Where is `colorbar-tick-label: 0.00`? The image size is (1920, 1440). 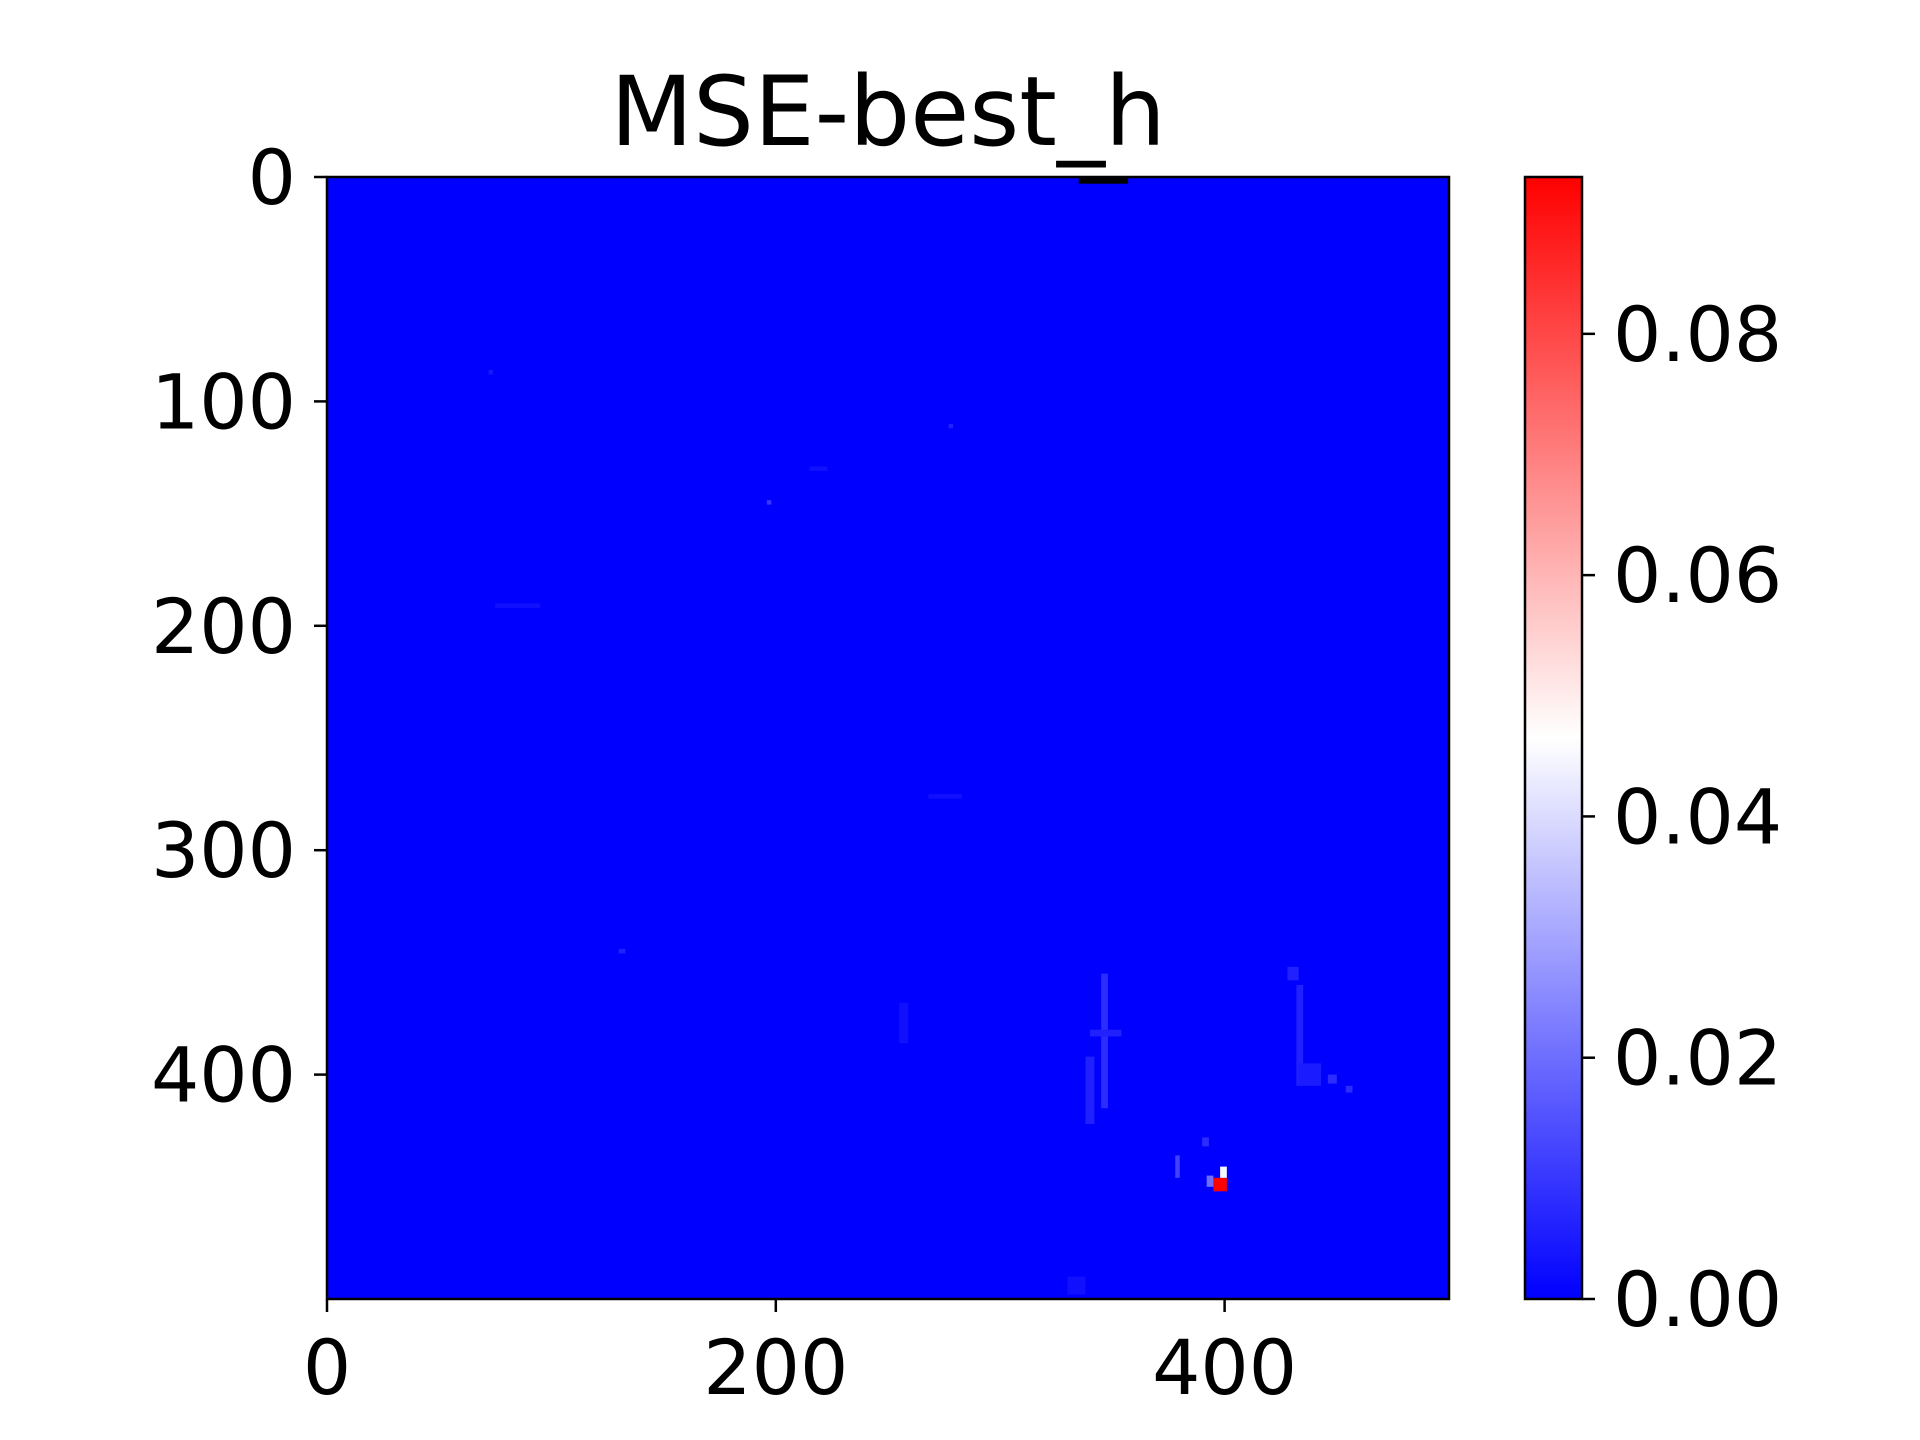 colorbar-tick-label: 0.00 is located at coordinates (1697, 1299).